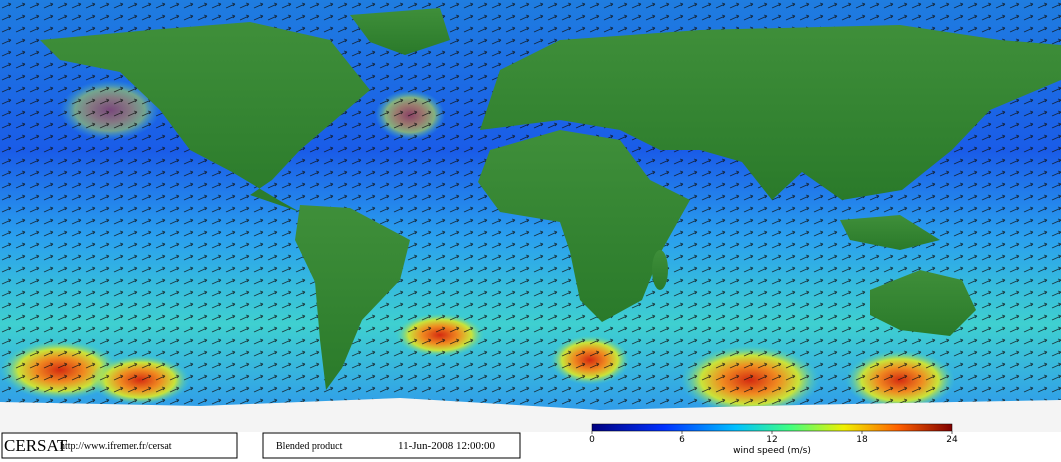  What do you see at coordinates (592, 440) in the screenshot?
I see `colorbar-tick-label: 0` at bounding box center [592, 440].